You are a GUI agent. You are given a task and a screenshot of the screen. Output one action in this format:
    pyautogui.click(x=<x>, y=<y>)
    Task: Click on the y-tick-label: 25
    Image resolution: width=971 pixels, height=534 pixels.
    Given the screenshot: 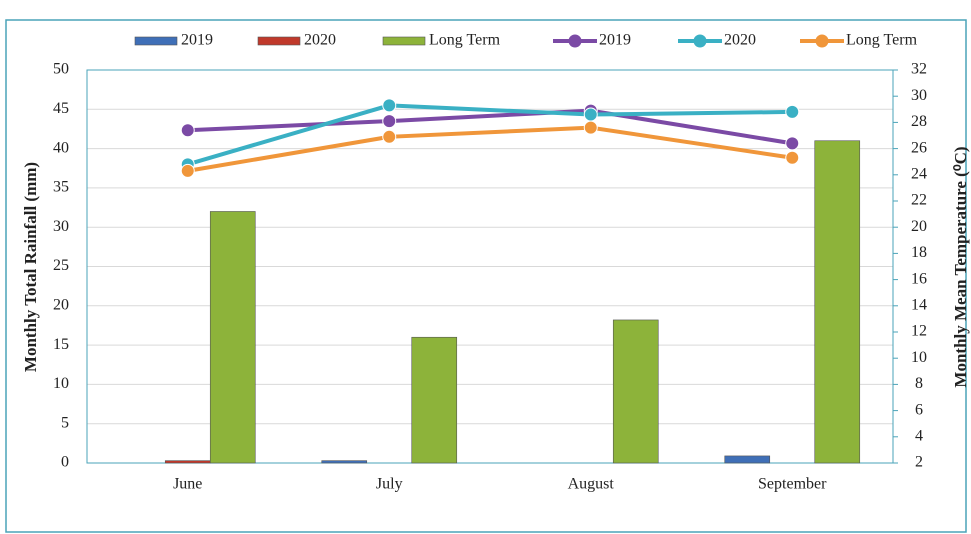 What is the action you would take?
    pyautogui.click(x=61, y=265)
    